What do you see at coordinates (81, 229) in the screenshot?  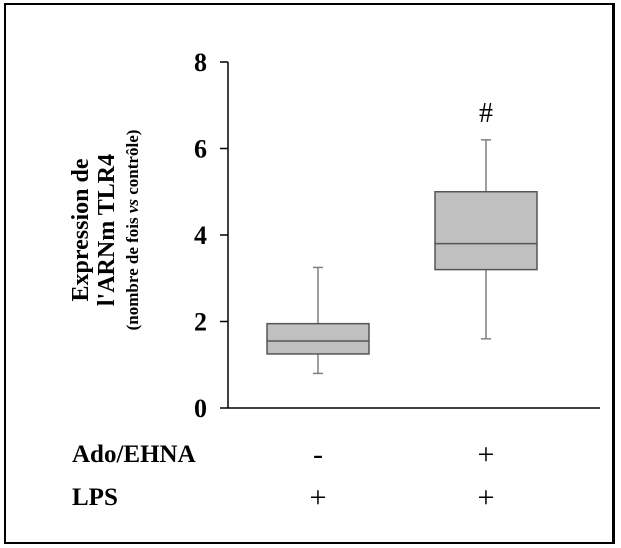 I see `y-axis-label-line1: Expression de` at bounding box center [81, 229].